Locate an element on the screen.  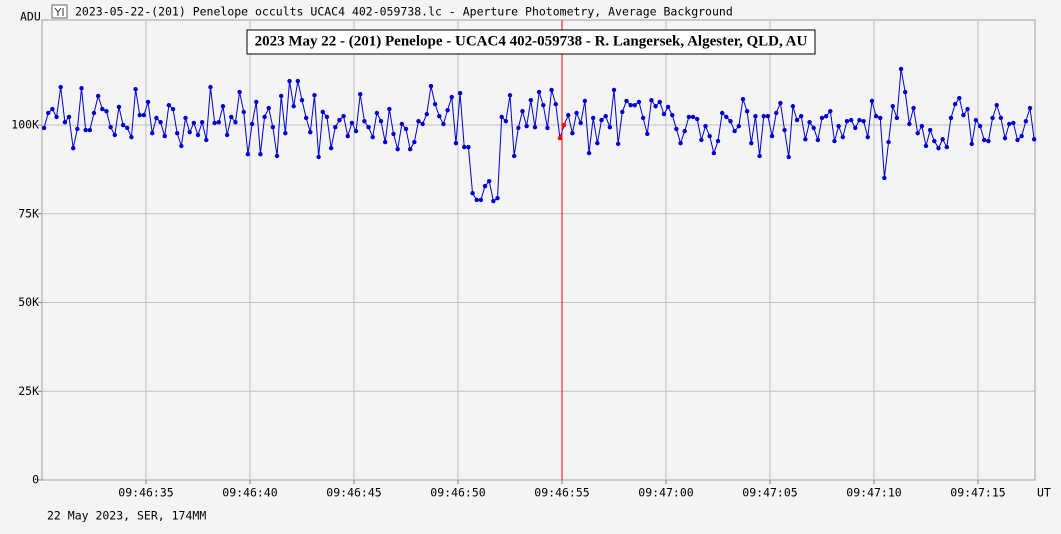
y-axis-label: ADU is located at coordinates (30, 17).